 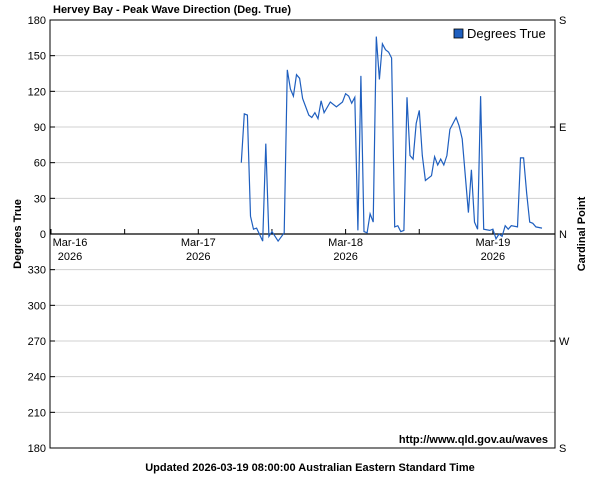 What do you see at coordinates (70, 243) in the screenshot?
I see `x-tick-label: Mar-16` at bounding box center [70, 243].